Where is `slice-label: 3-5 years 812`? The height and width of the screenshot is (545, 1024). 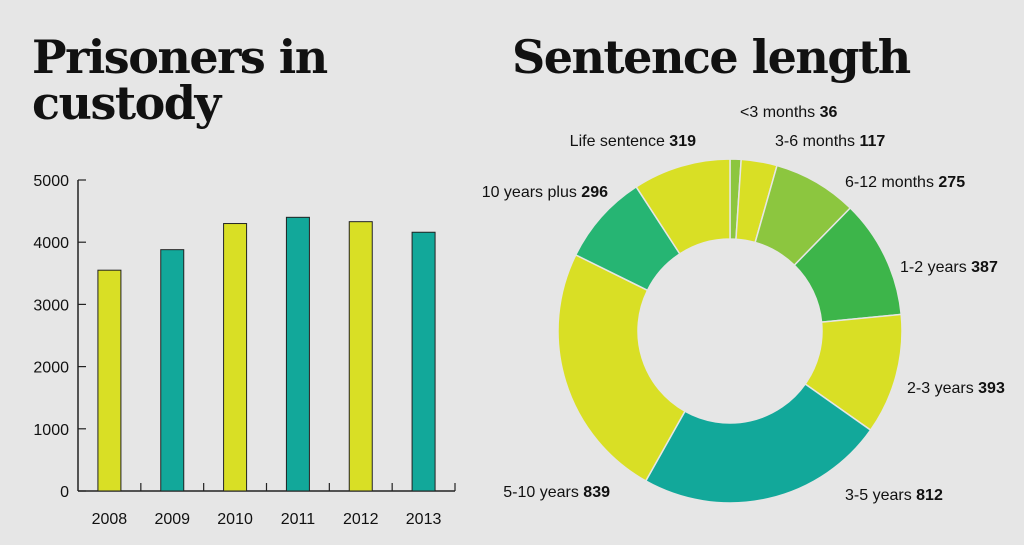 slice-label: 3-5 years 812 is located at coordinates (894, 495).